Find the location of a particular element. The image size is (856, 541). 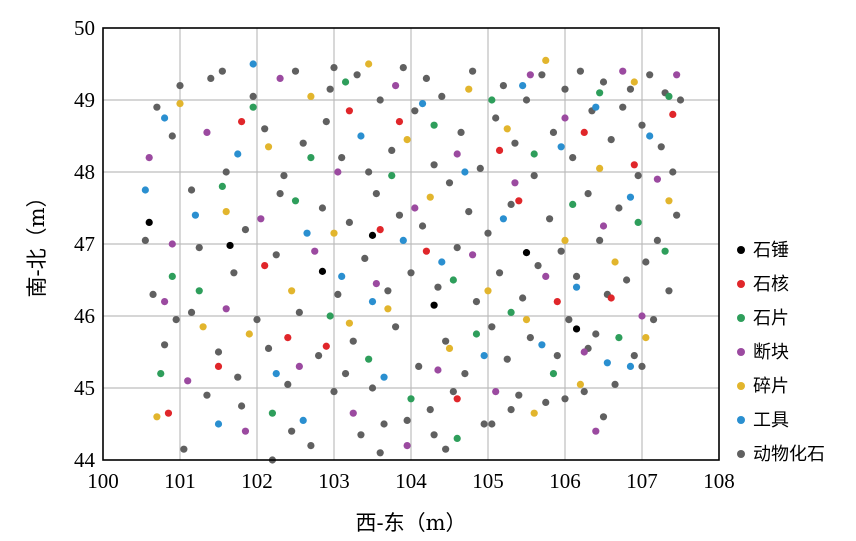

y-tick-label: 47 is located at coordinates (84, 244).